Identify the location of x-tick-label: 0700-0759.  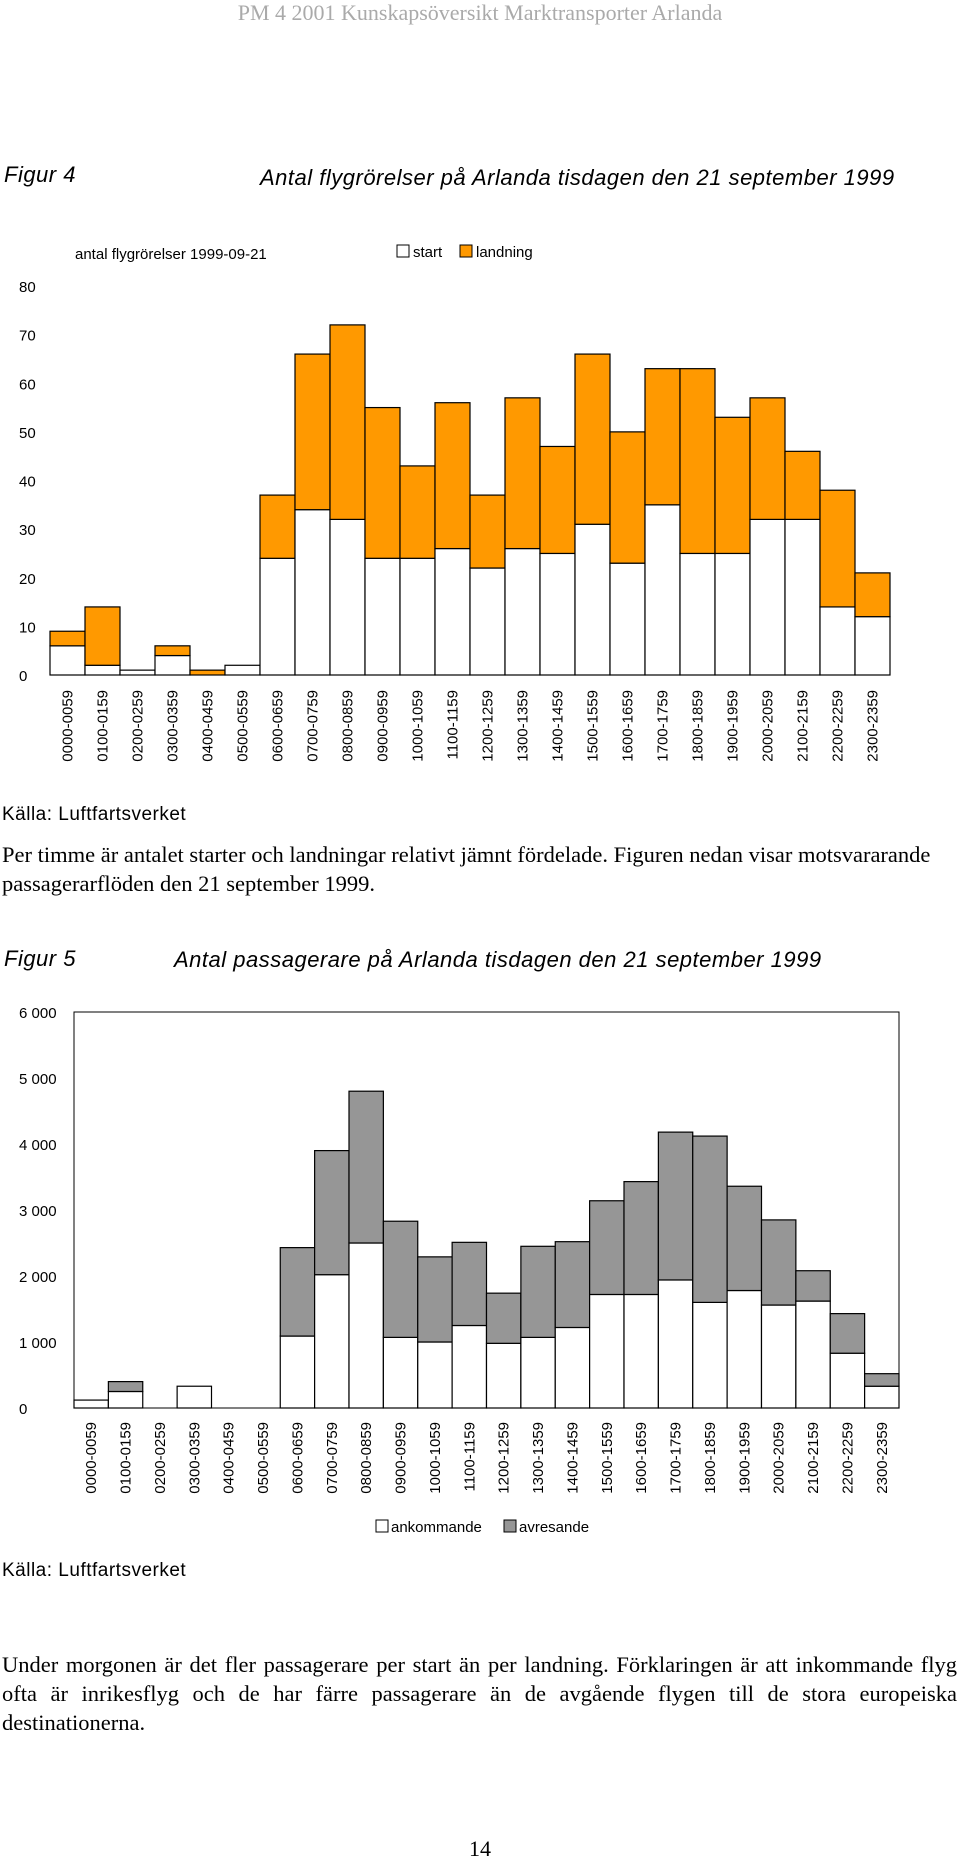
(313, 726).